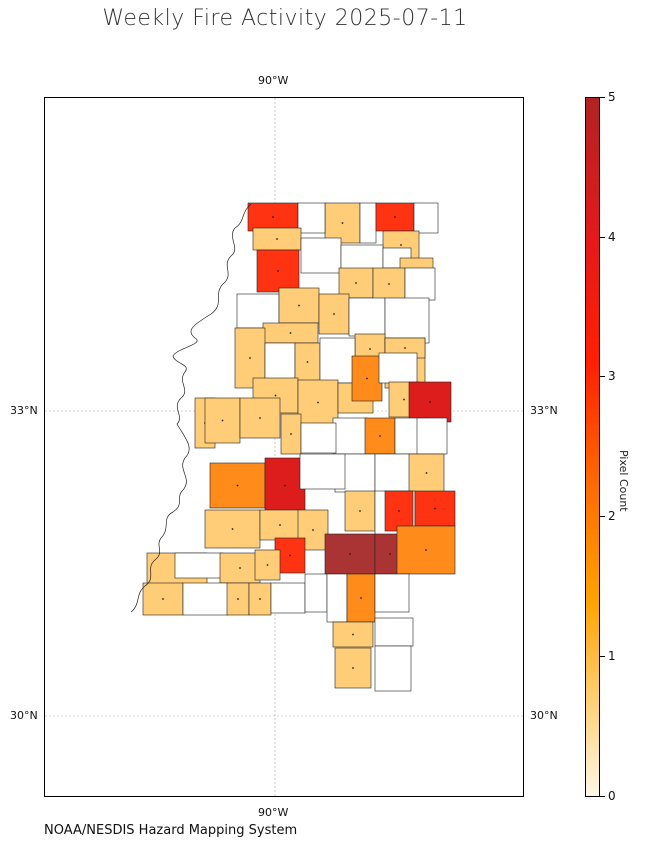  I want to click on colorbar-tick-0: 0, so click(612, 796).